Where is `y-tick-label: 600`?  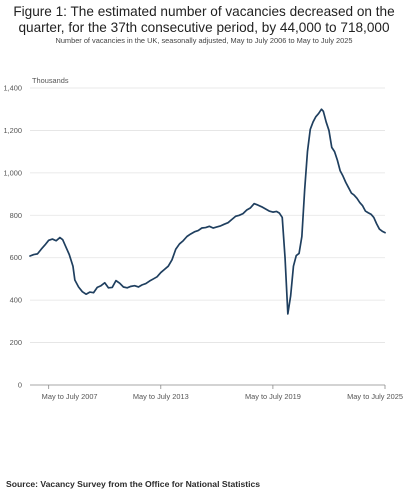
y-tick-label: 600 is located at coordinates (16, 257).